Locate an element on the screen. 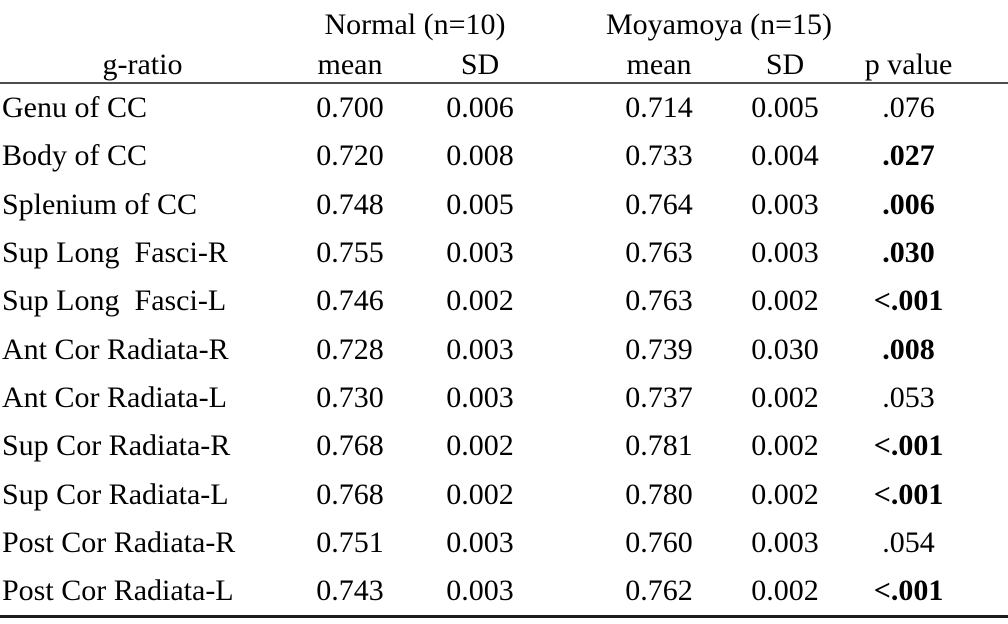 The image size is (1008, 624). moyamoya-mean-cell: 0.780 is located at coordinates (659, 494).